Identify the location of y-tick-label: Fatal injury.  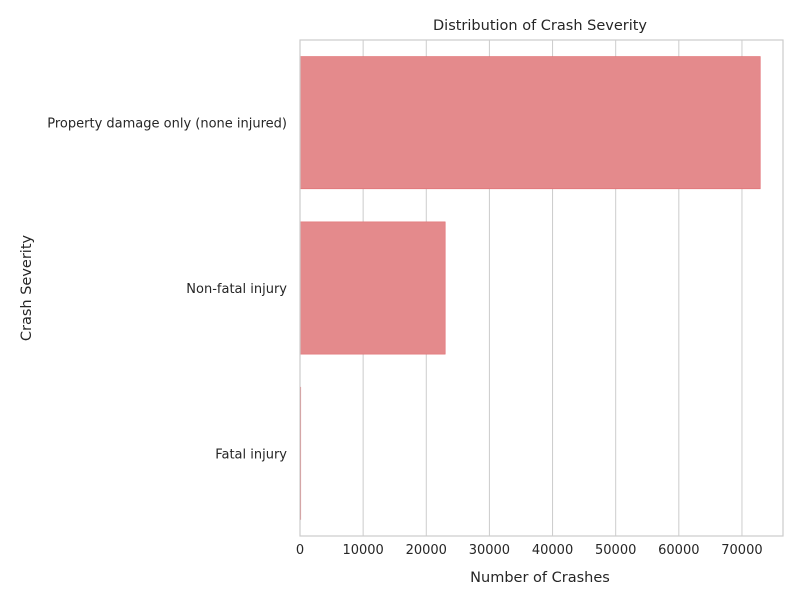
(251, 454).